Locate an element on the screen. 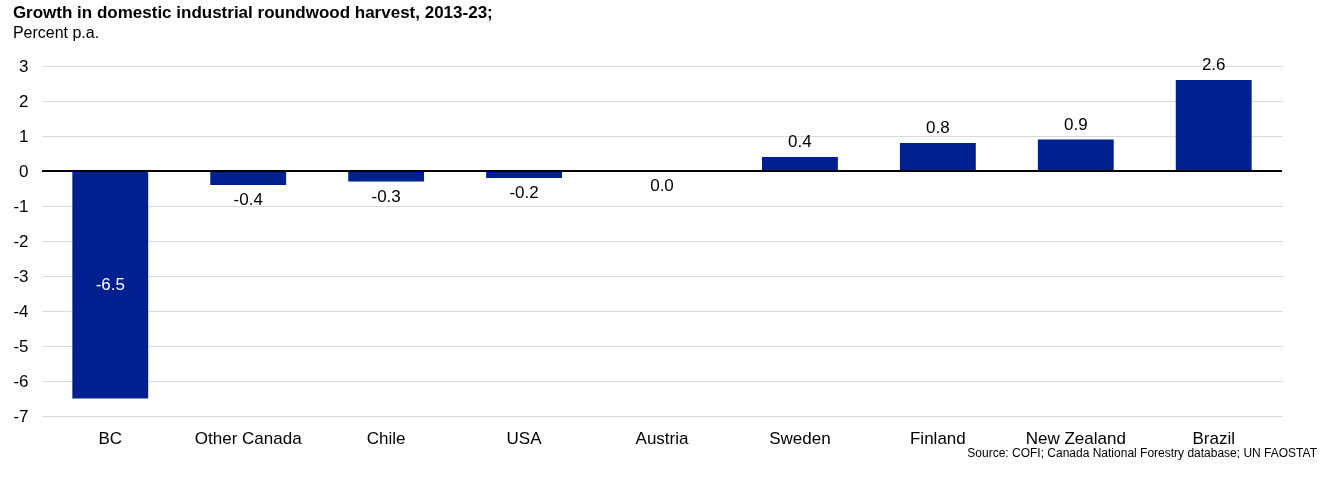 The width and height of the screenshot is (1327, 497). y-tick-label: -7 is located at coordinates (21, 416).